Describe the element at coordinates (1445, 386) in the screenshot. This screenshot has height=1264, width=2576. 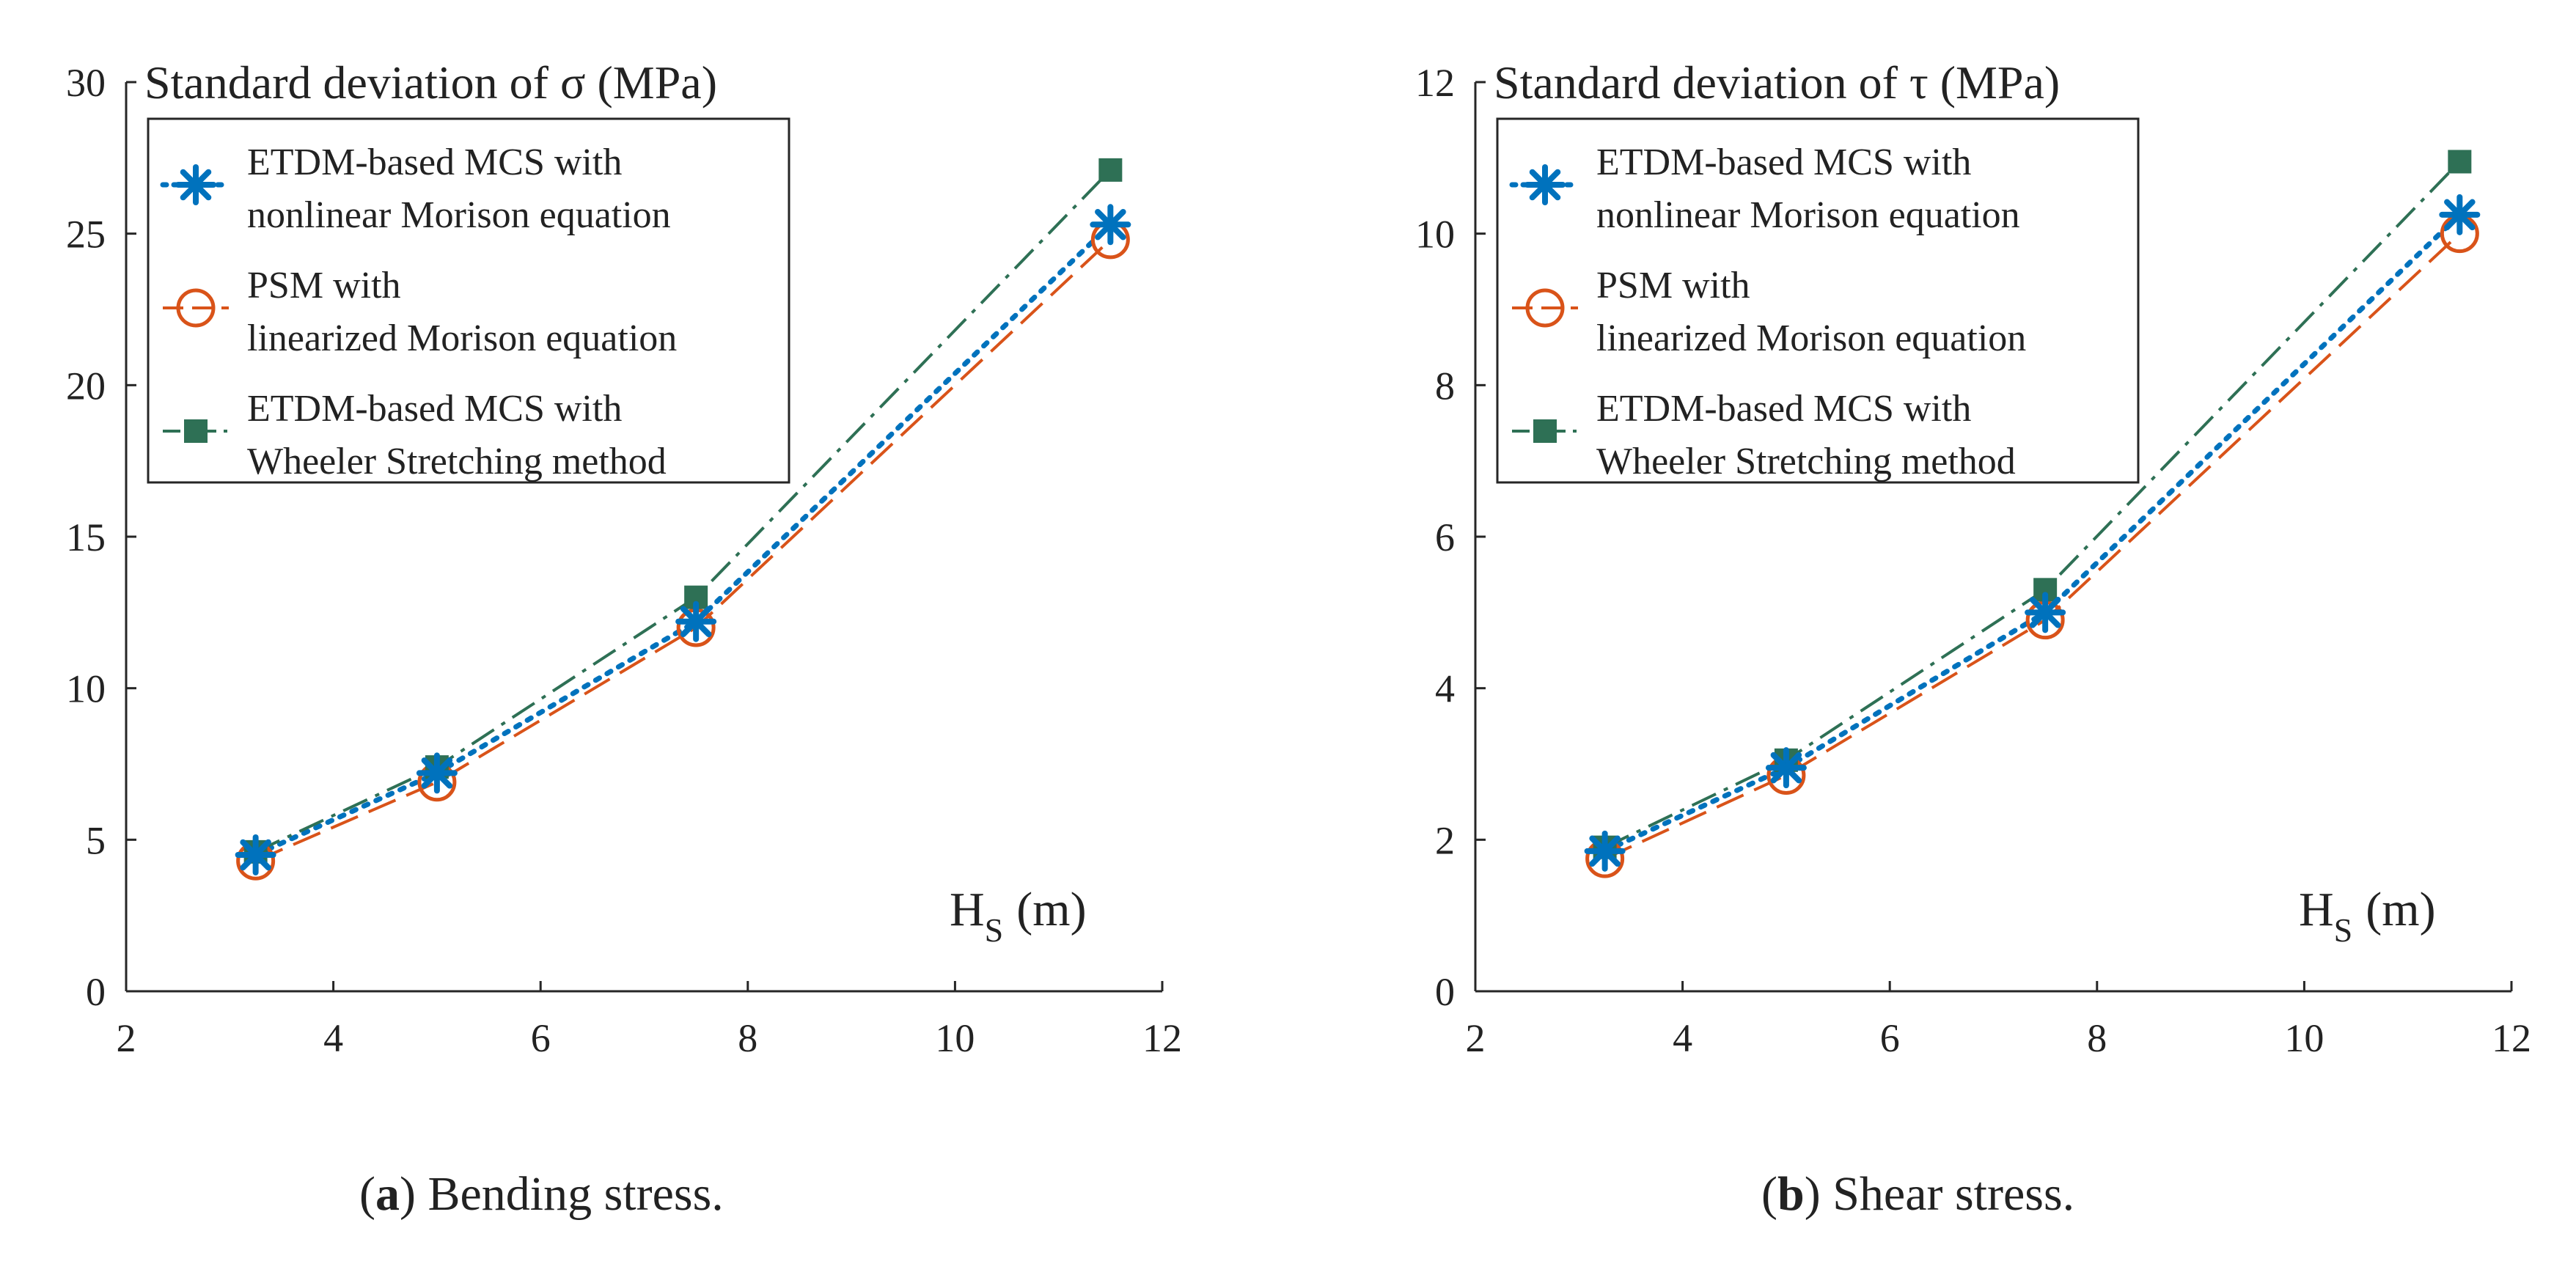
I see `y-tick-label: 8` at that location.